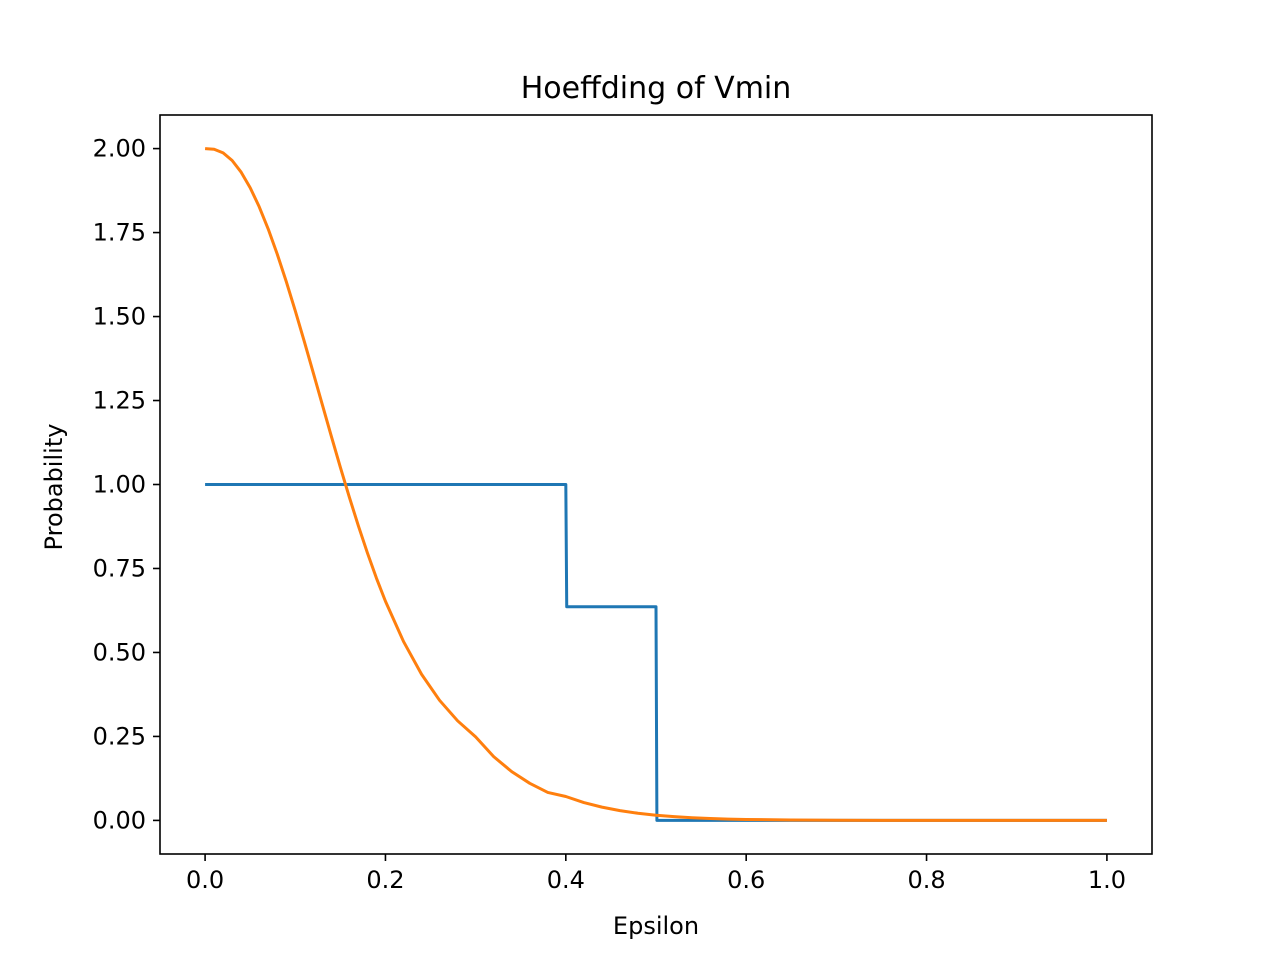 This screenshot has width=1280, height=960. I want to click on y-tick-label: 1.00, so click(119, 485).